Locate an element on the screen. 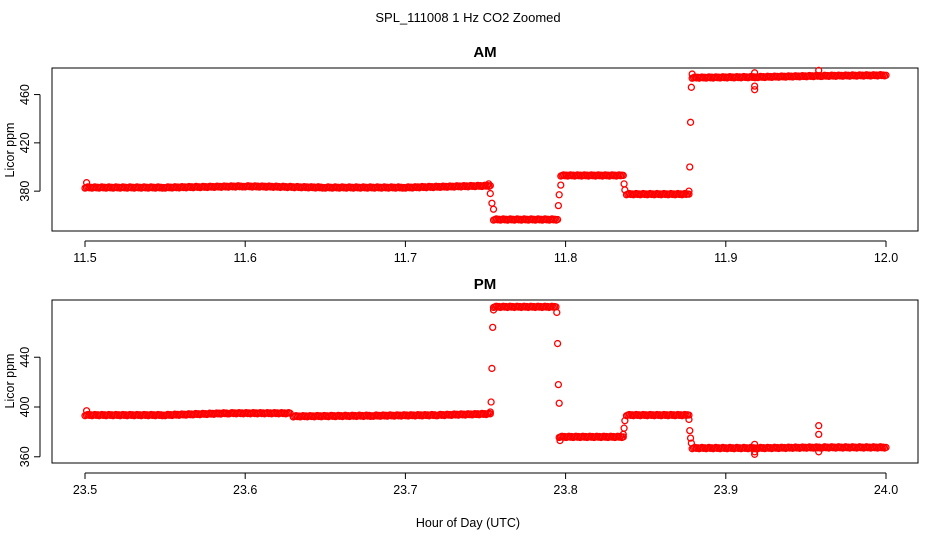 The height and width of the screenshot is (540, 936). x-axis-label: Hour of Day (UTC) is located at coordinates (468, 523).